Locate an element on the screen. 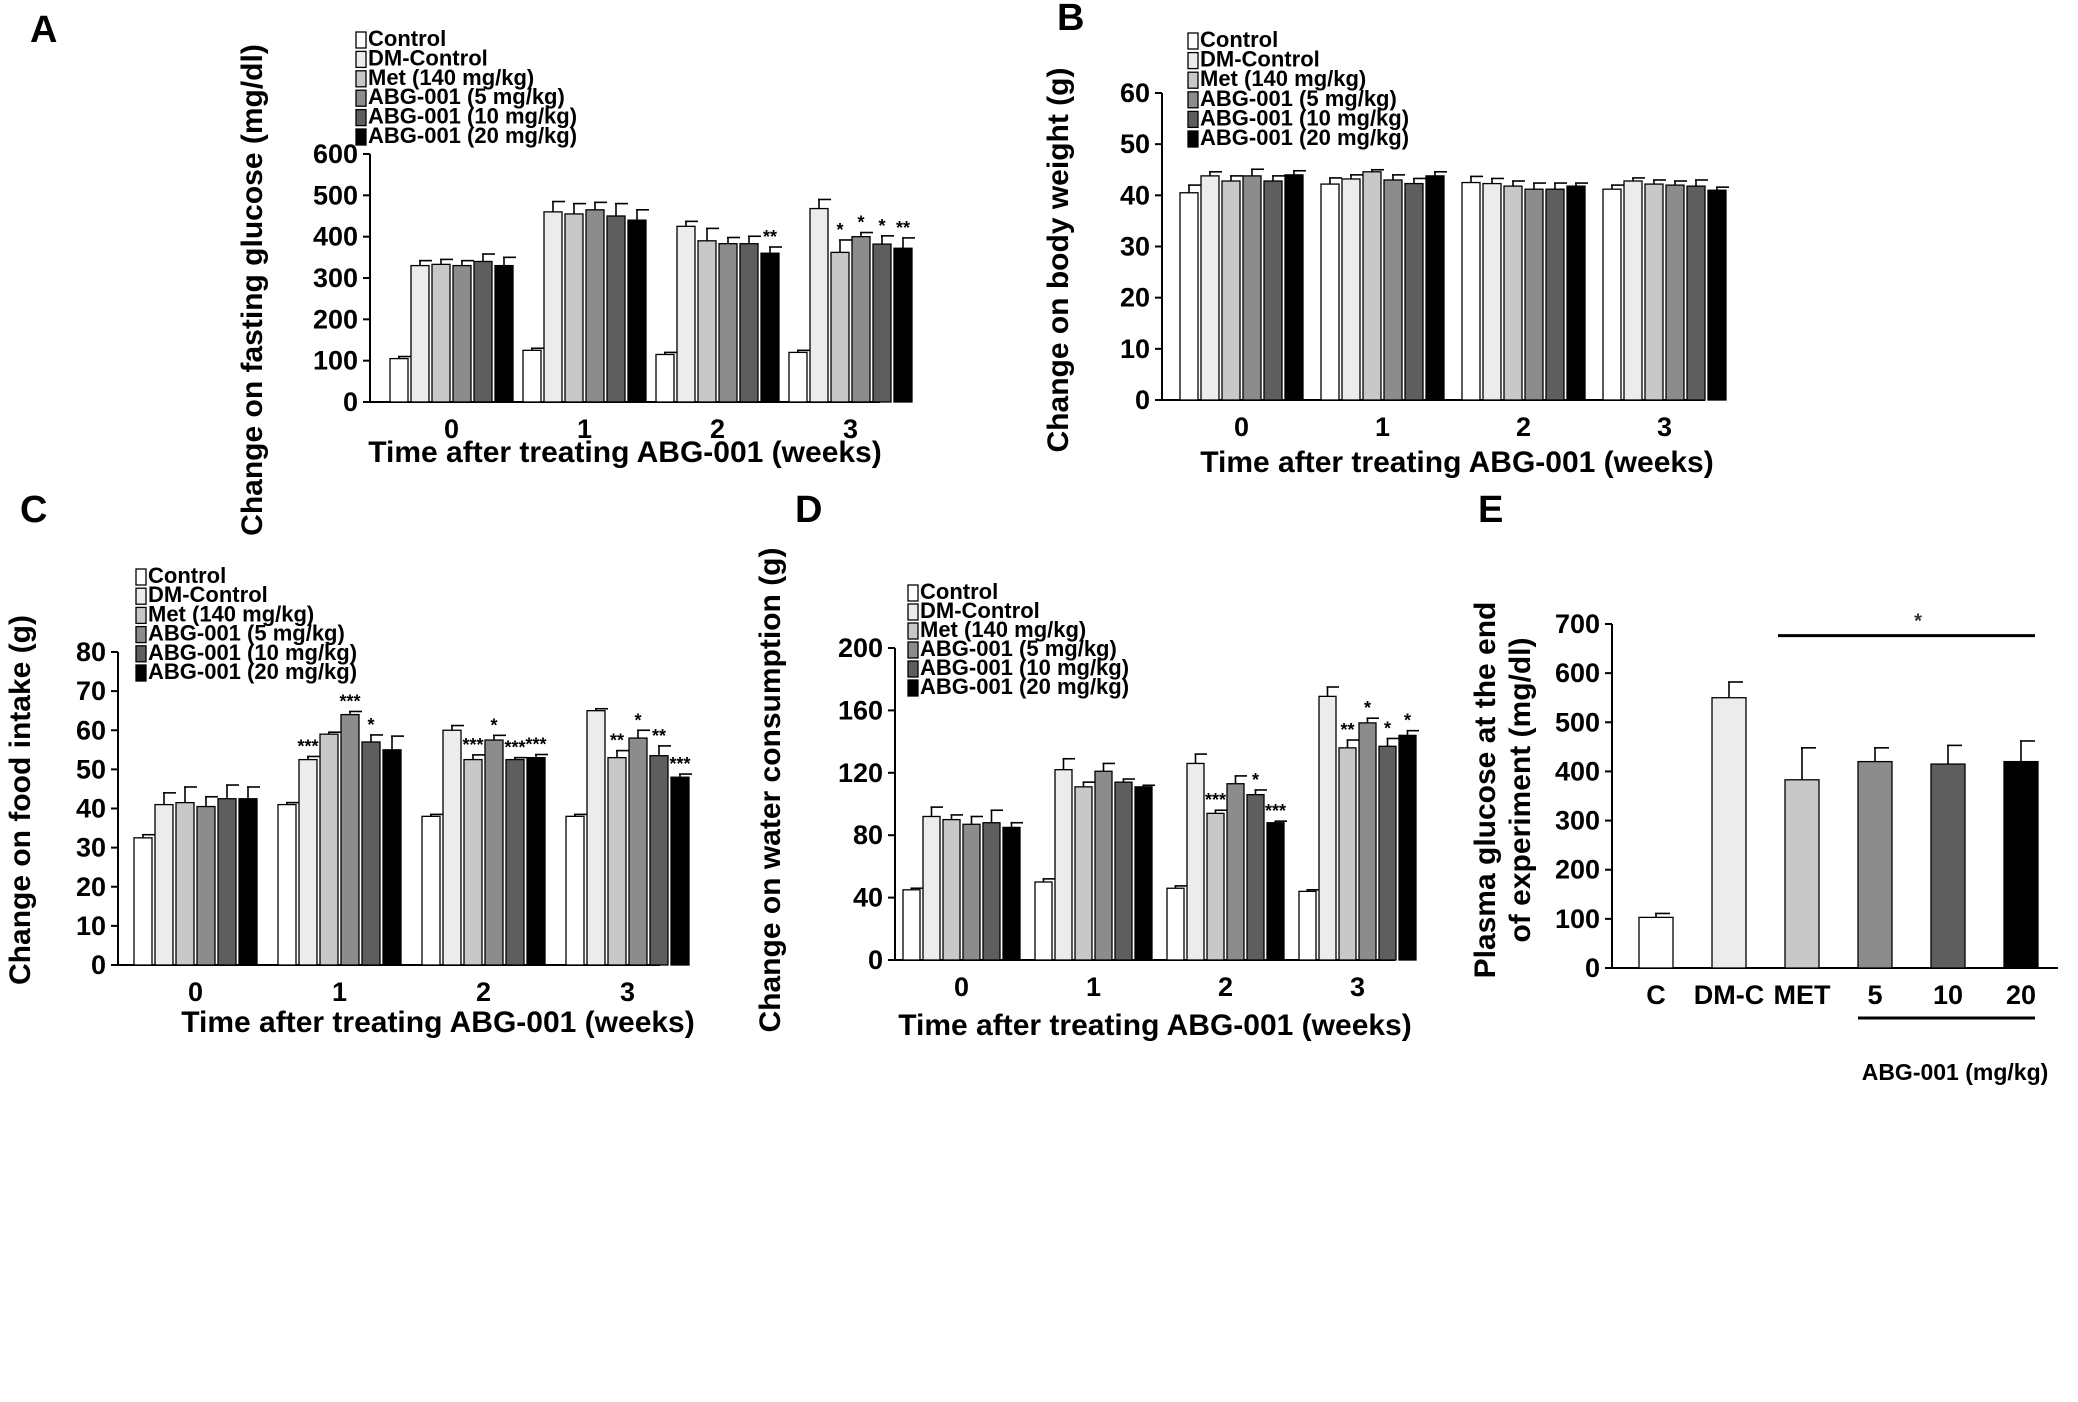  x-tick-label: 10 is located at coordinates (1948, 995).